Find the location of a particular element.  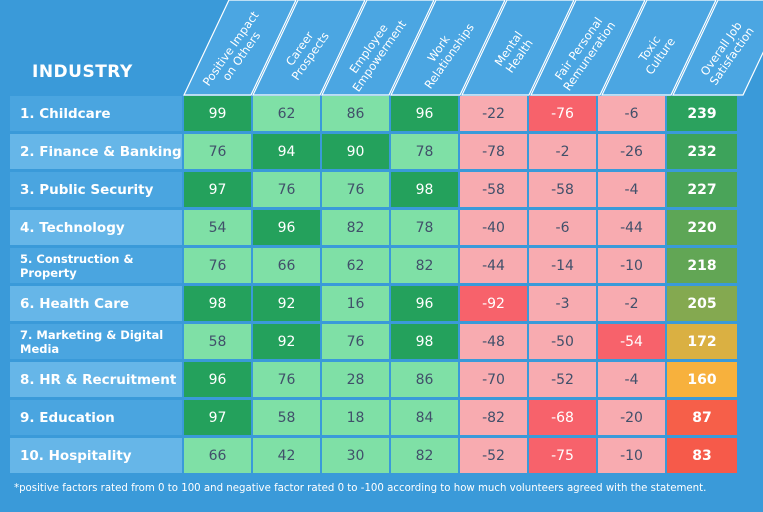

data-cell: 99 is located at coordinates (217, 113).